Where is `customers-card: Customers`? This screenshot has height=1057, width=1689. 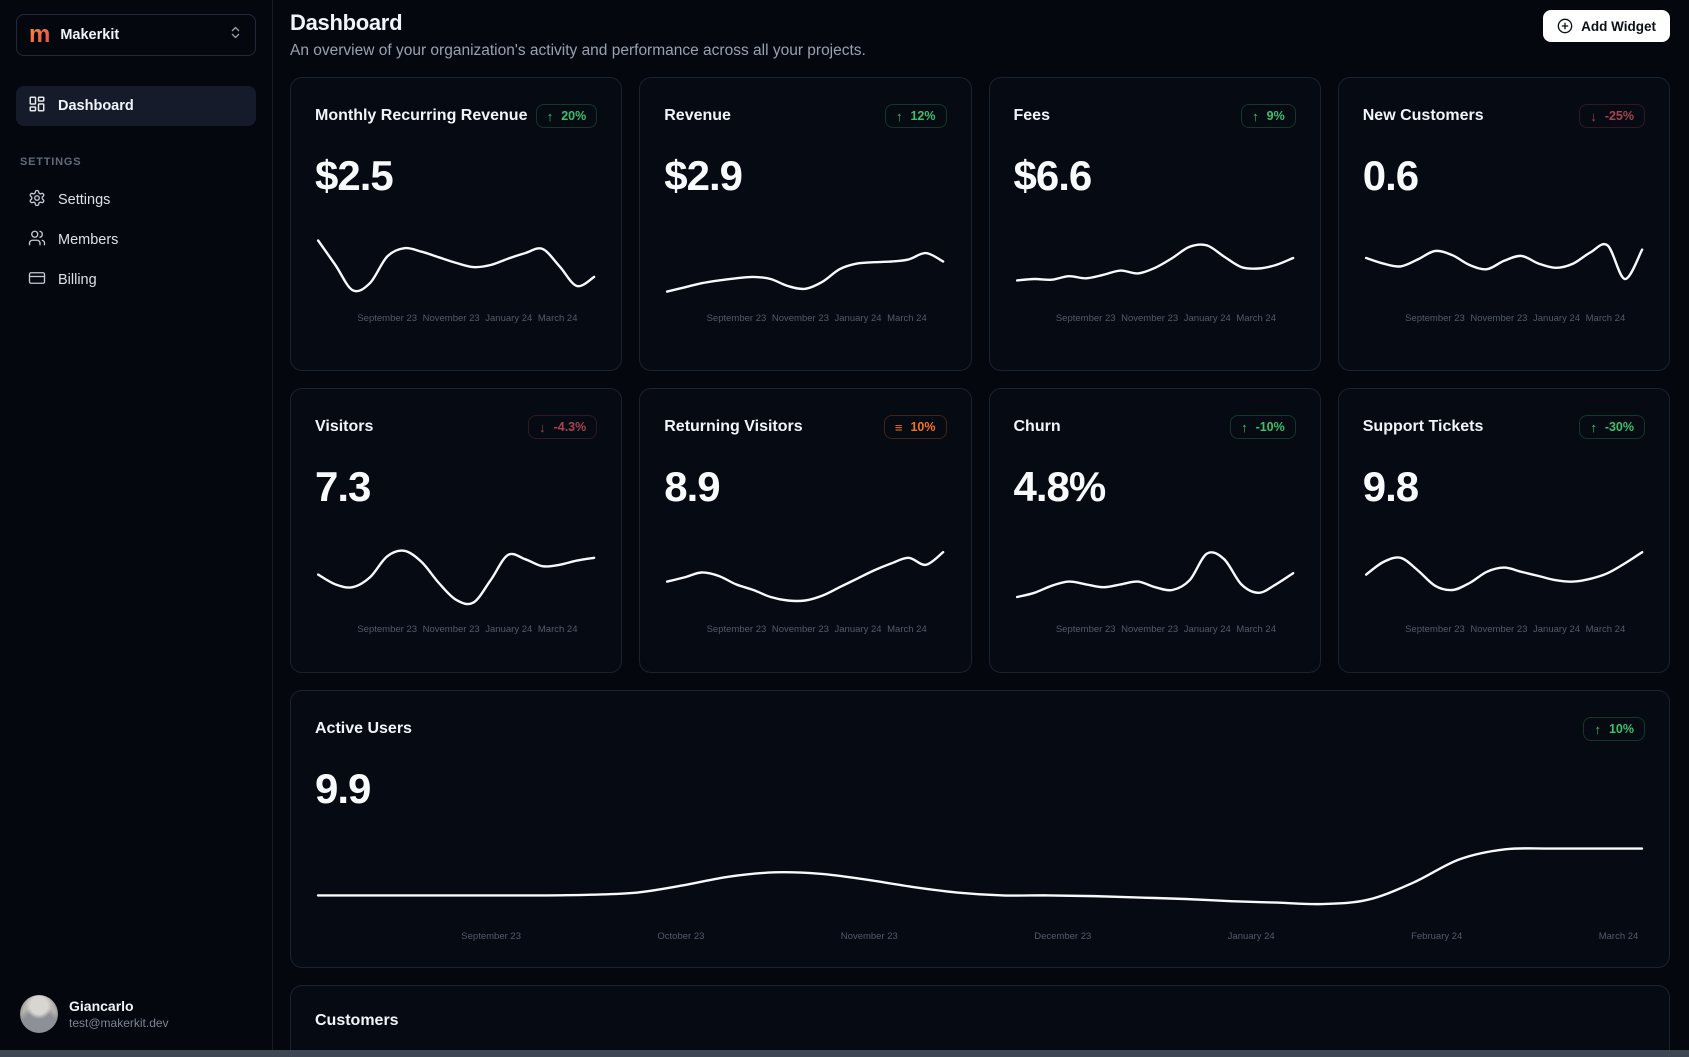
customers-card: Customers is located at coordinates (980, 1021).